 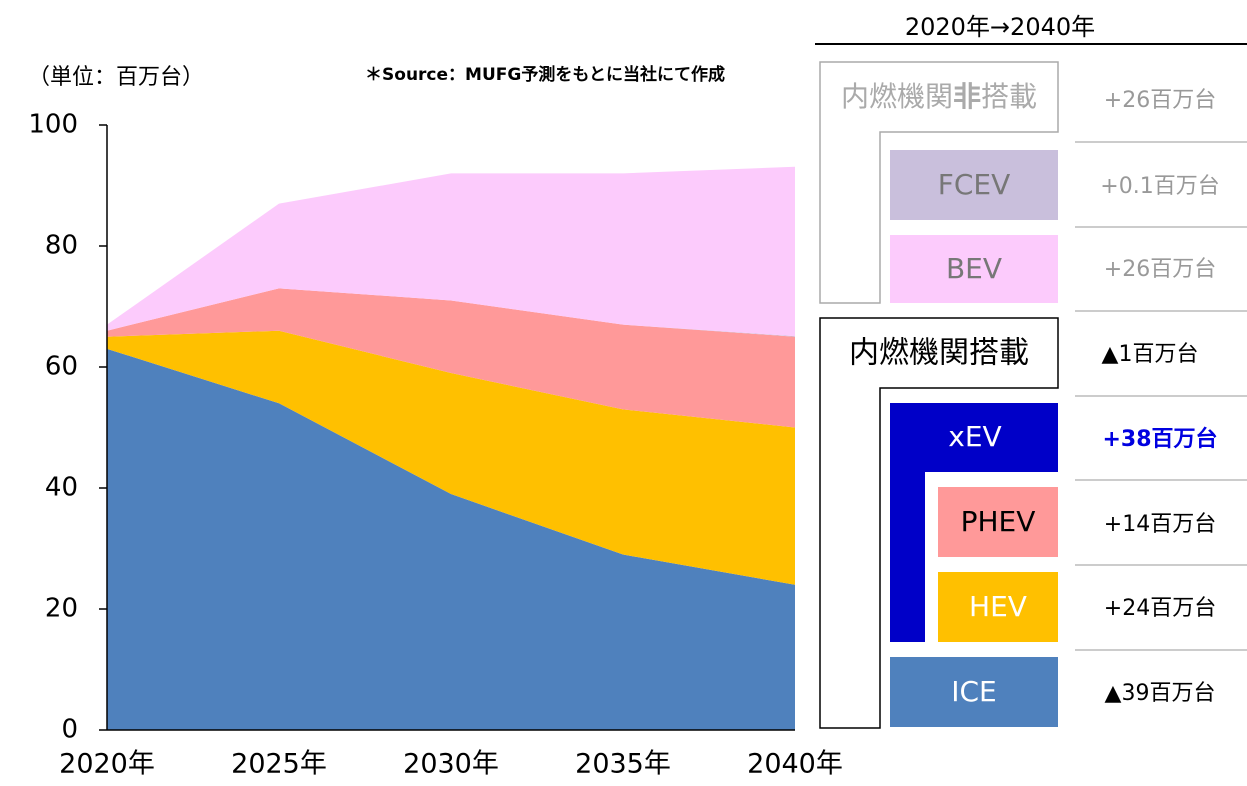 What do you see at coordinates (116, 77) in the screenshot?
I see `unit-label: （単位：百万台）` at bounding box center [116, 77].